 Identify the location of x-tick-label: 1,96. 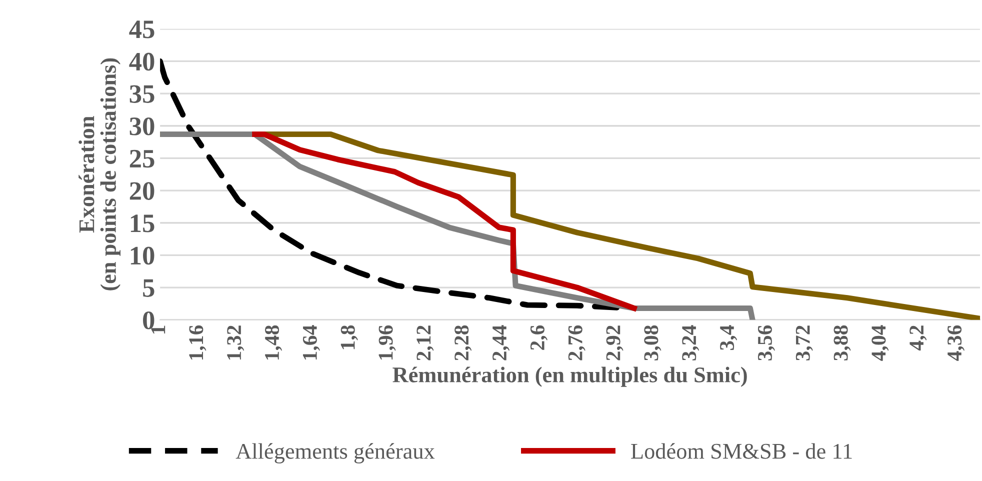
(387, 342).